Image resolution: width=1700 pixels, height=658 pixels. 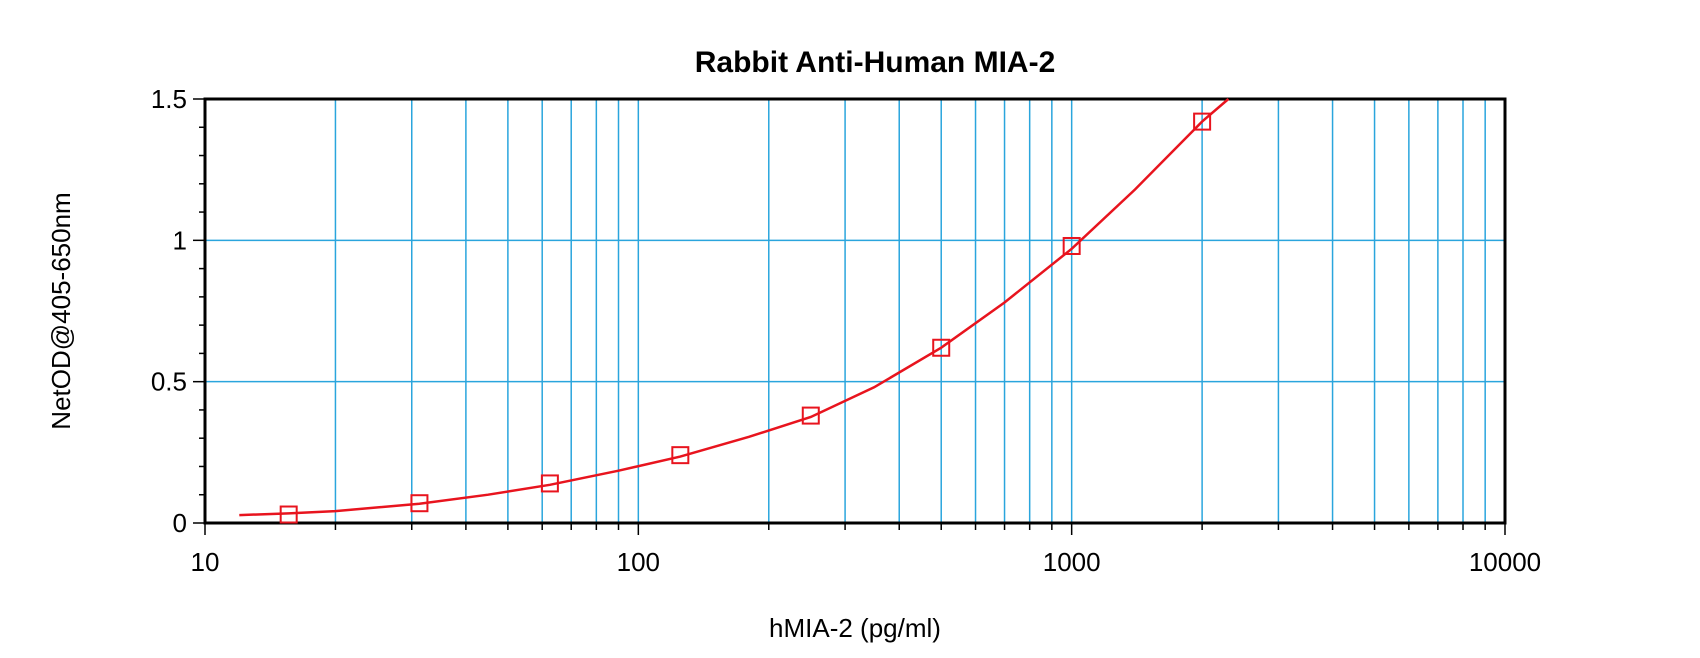 What do you see at coordinates (61, 310) in the screenshot?
I see `y-axis-label: NetOD@405-650nm` at bounding box center [61, 310].